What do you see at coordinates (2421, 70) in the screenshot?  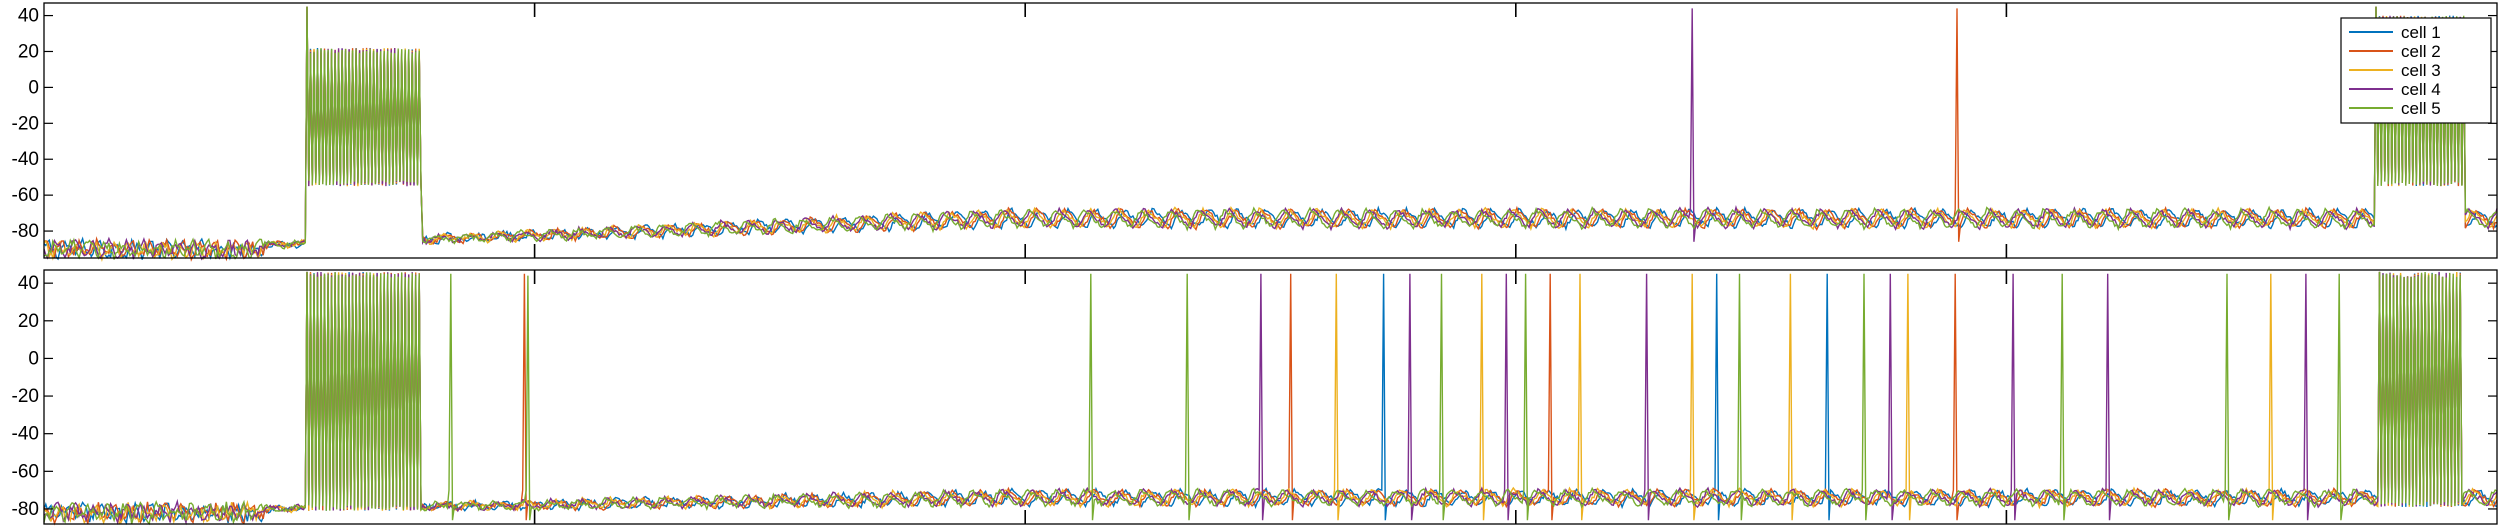 I see `legend-label: cell 3` at bounding box center [2421, 70].